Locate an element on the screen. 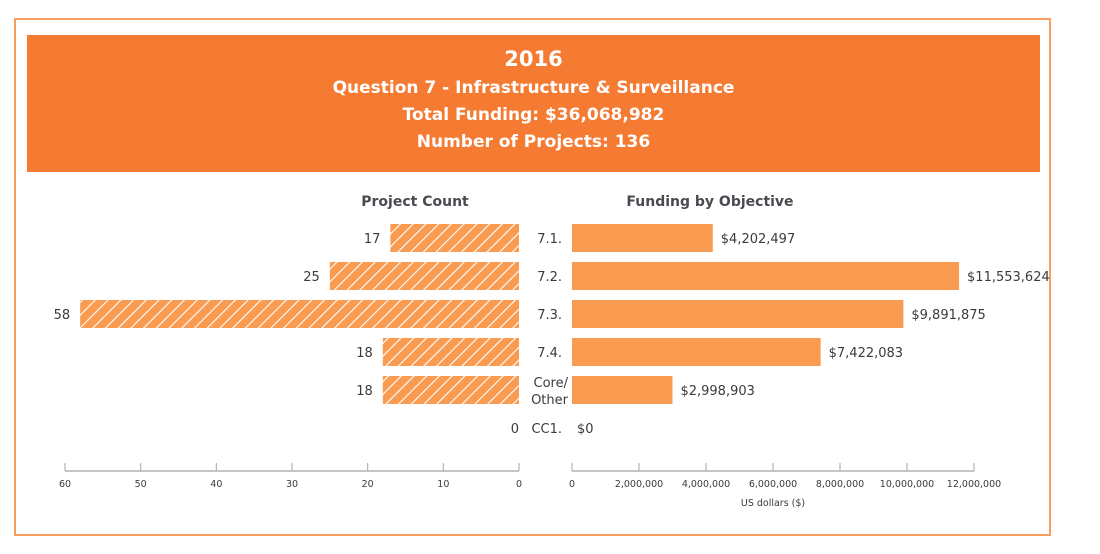 The image size is (1100, 554). category-label: Other is located at coordinates (550, 400).